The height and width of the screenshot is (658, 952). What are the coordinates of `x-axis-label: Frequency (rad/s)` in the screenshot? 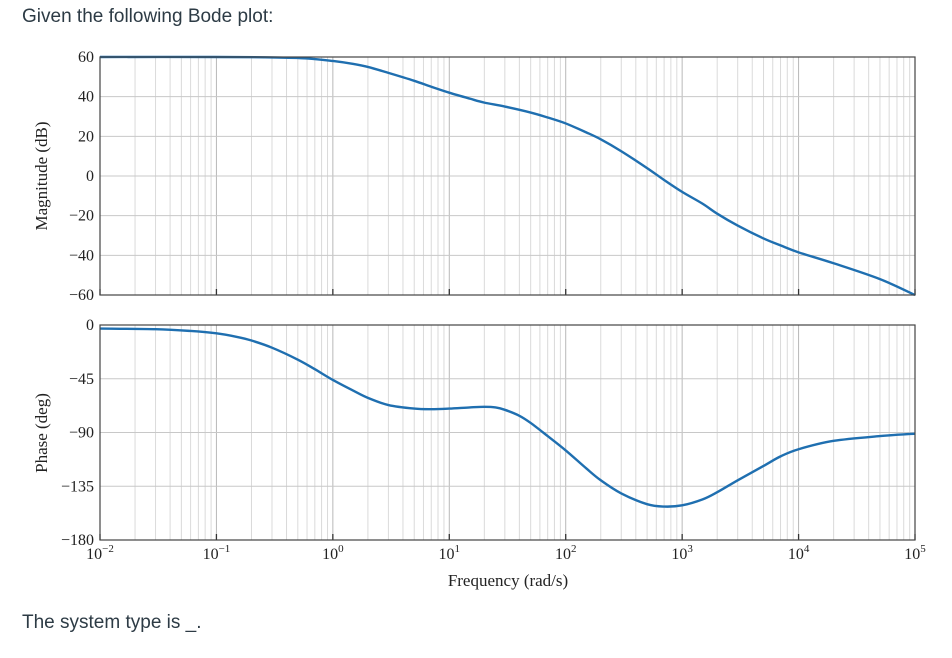 It's located at (508, 580).